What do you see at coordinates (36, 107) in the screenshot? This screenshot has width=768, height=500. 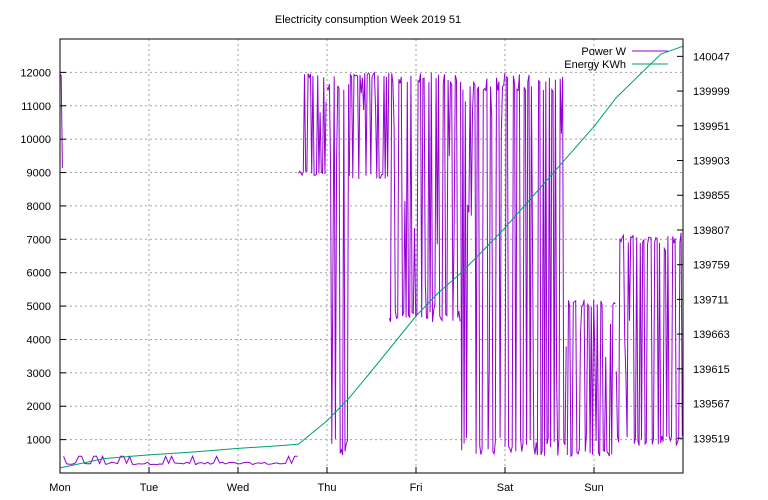 I see `y1-tick-label: 11000` at bounding box center [36, 107].